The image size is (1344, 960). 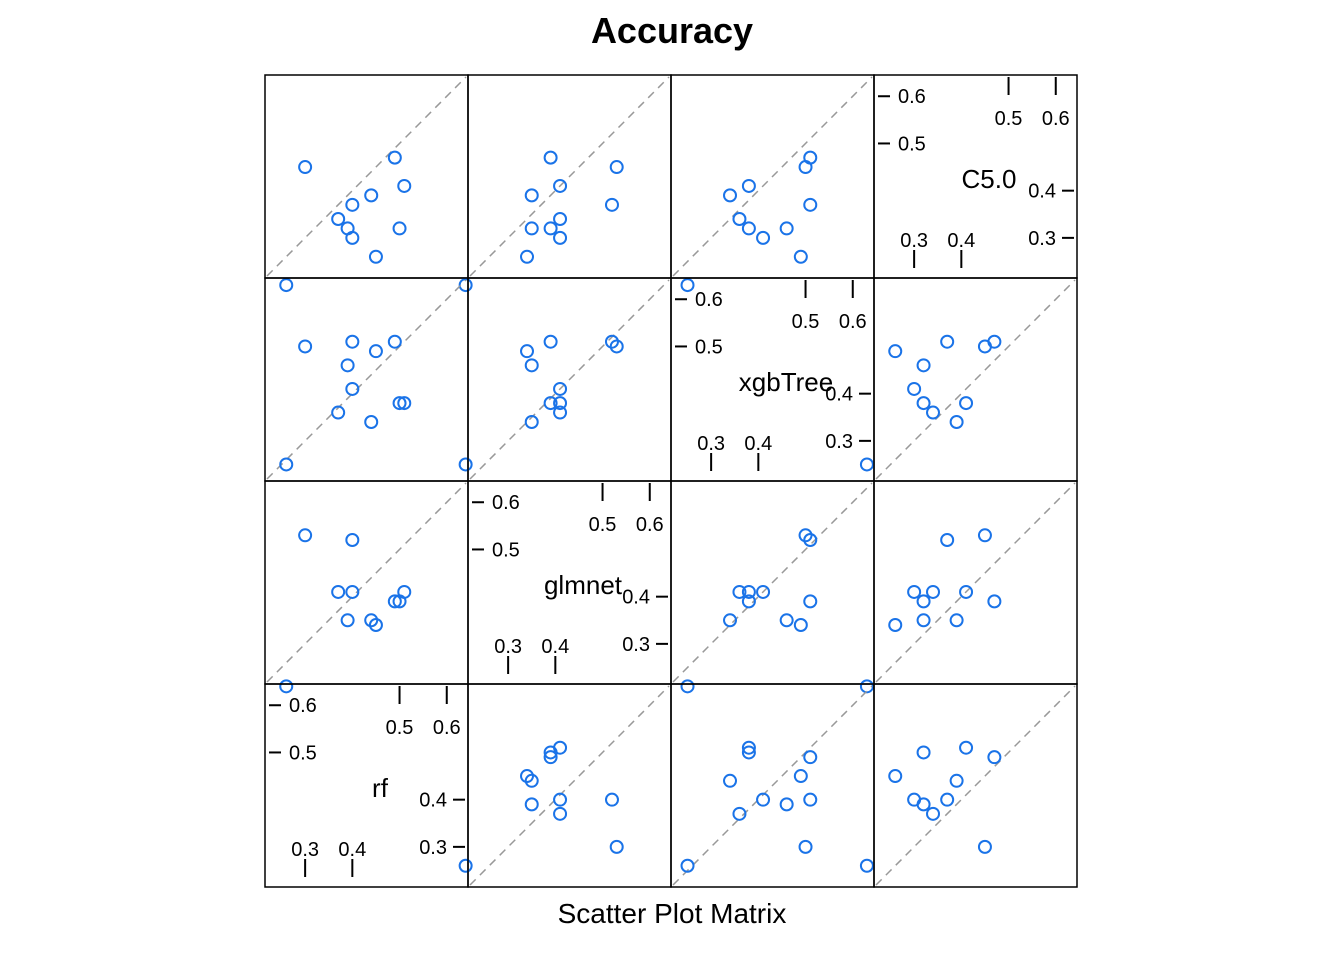 I want to click on scatter-point-glmnet-vs-C5.0-10, so click(x=895, y=624).